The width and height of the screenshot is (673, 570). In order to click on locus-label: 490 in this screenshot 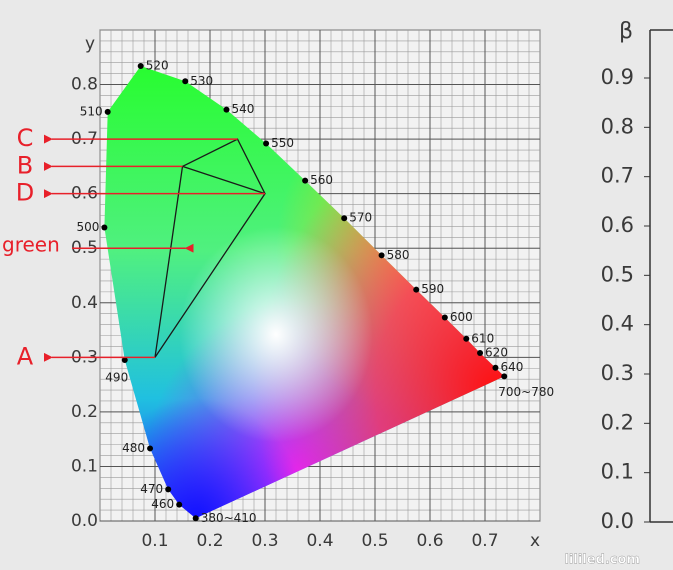, I will do `click(116, 378)`.